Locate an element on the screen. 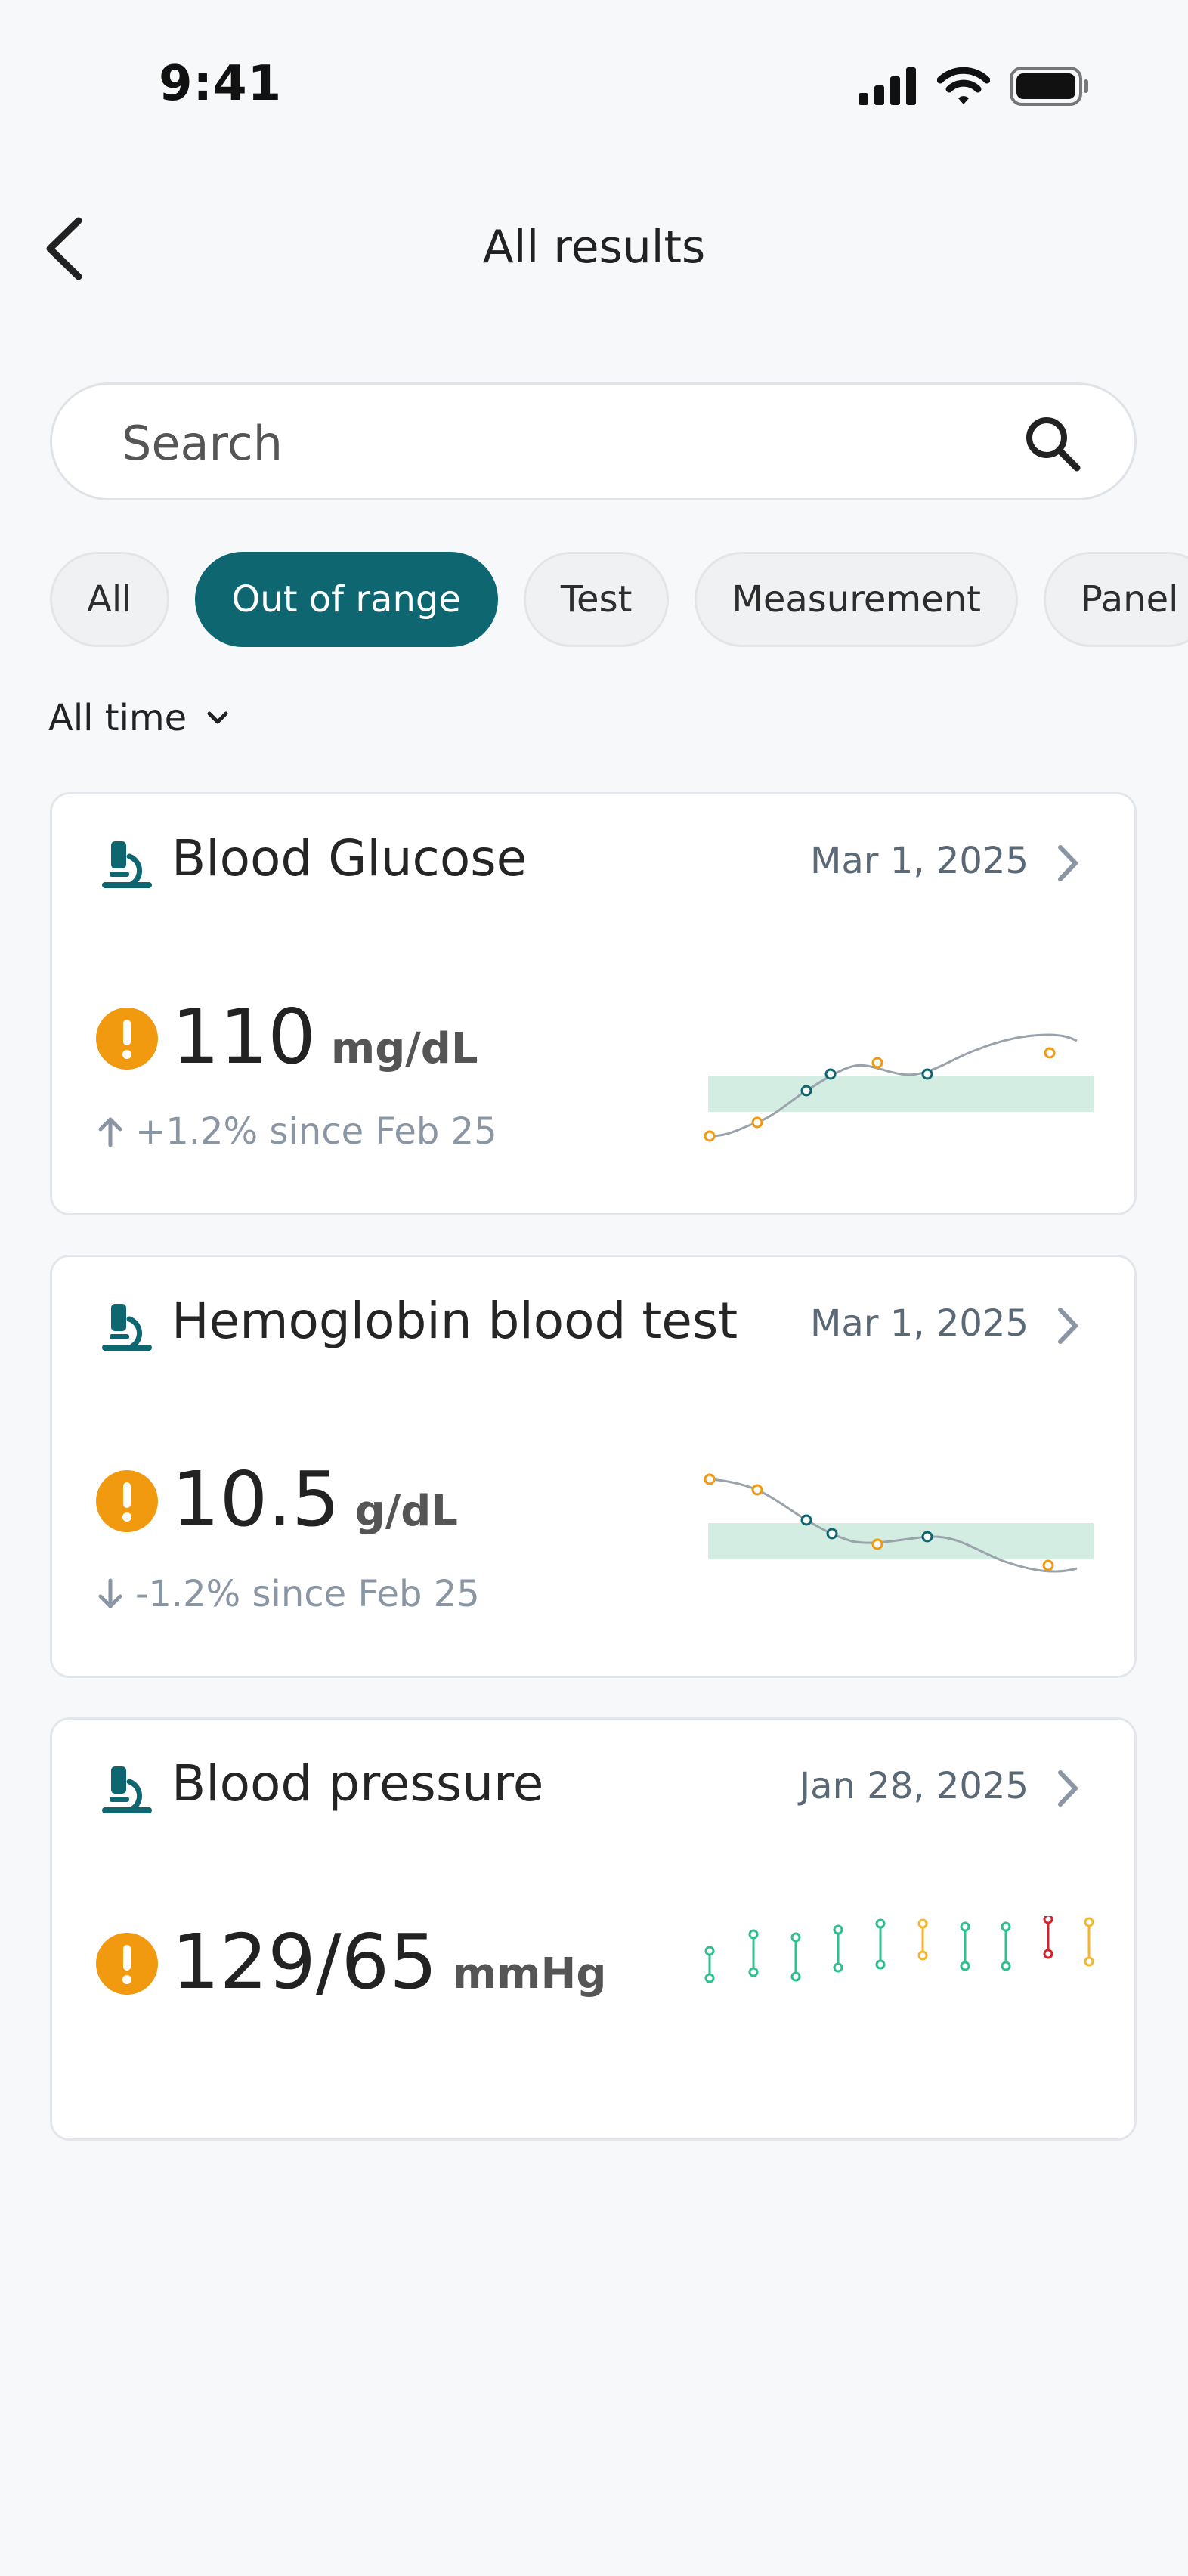 The image size is (1188, 2576). status-time: 9:41 is located at coordinates (221, 84).